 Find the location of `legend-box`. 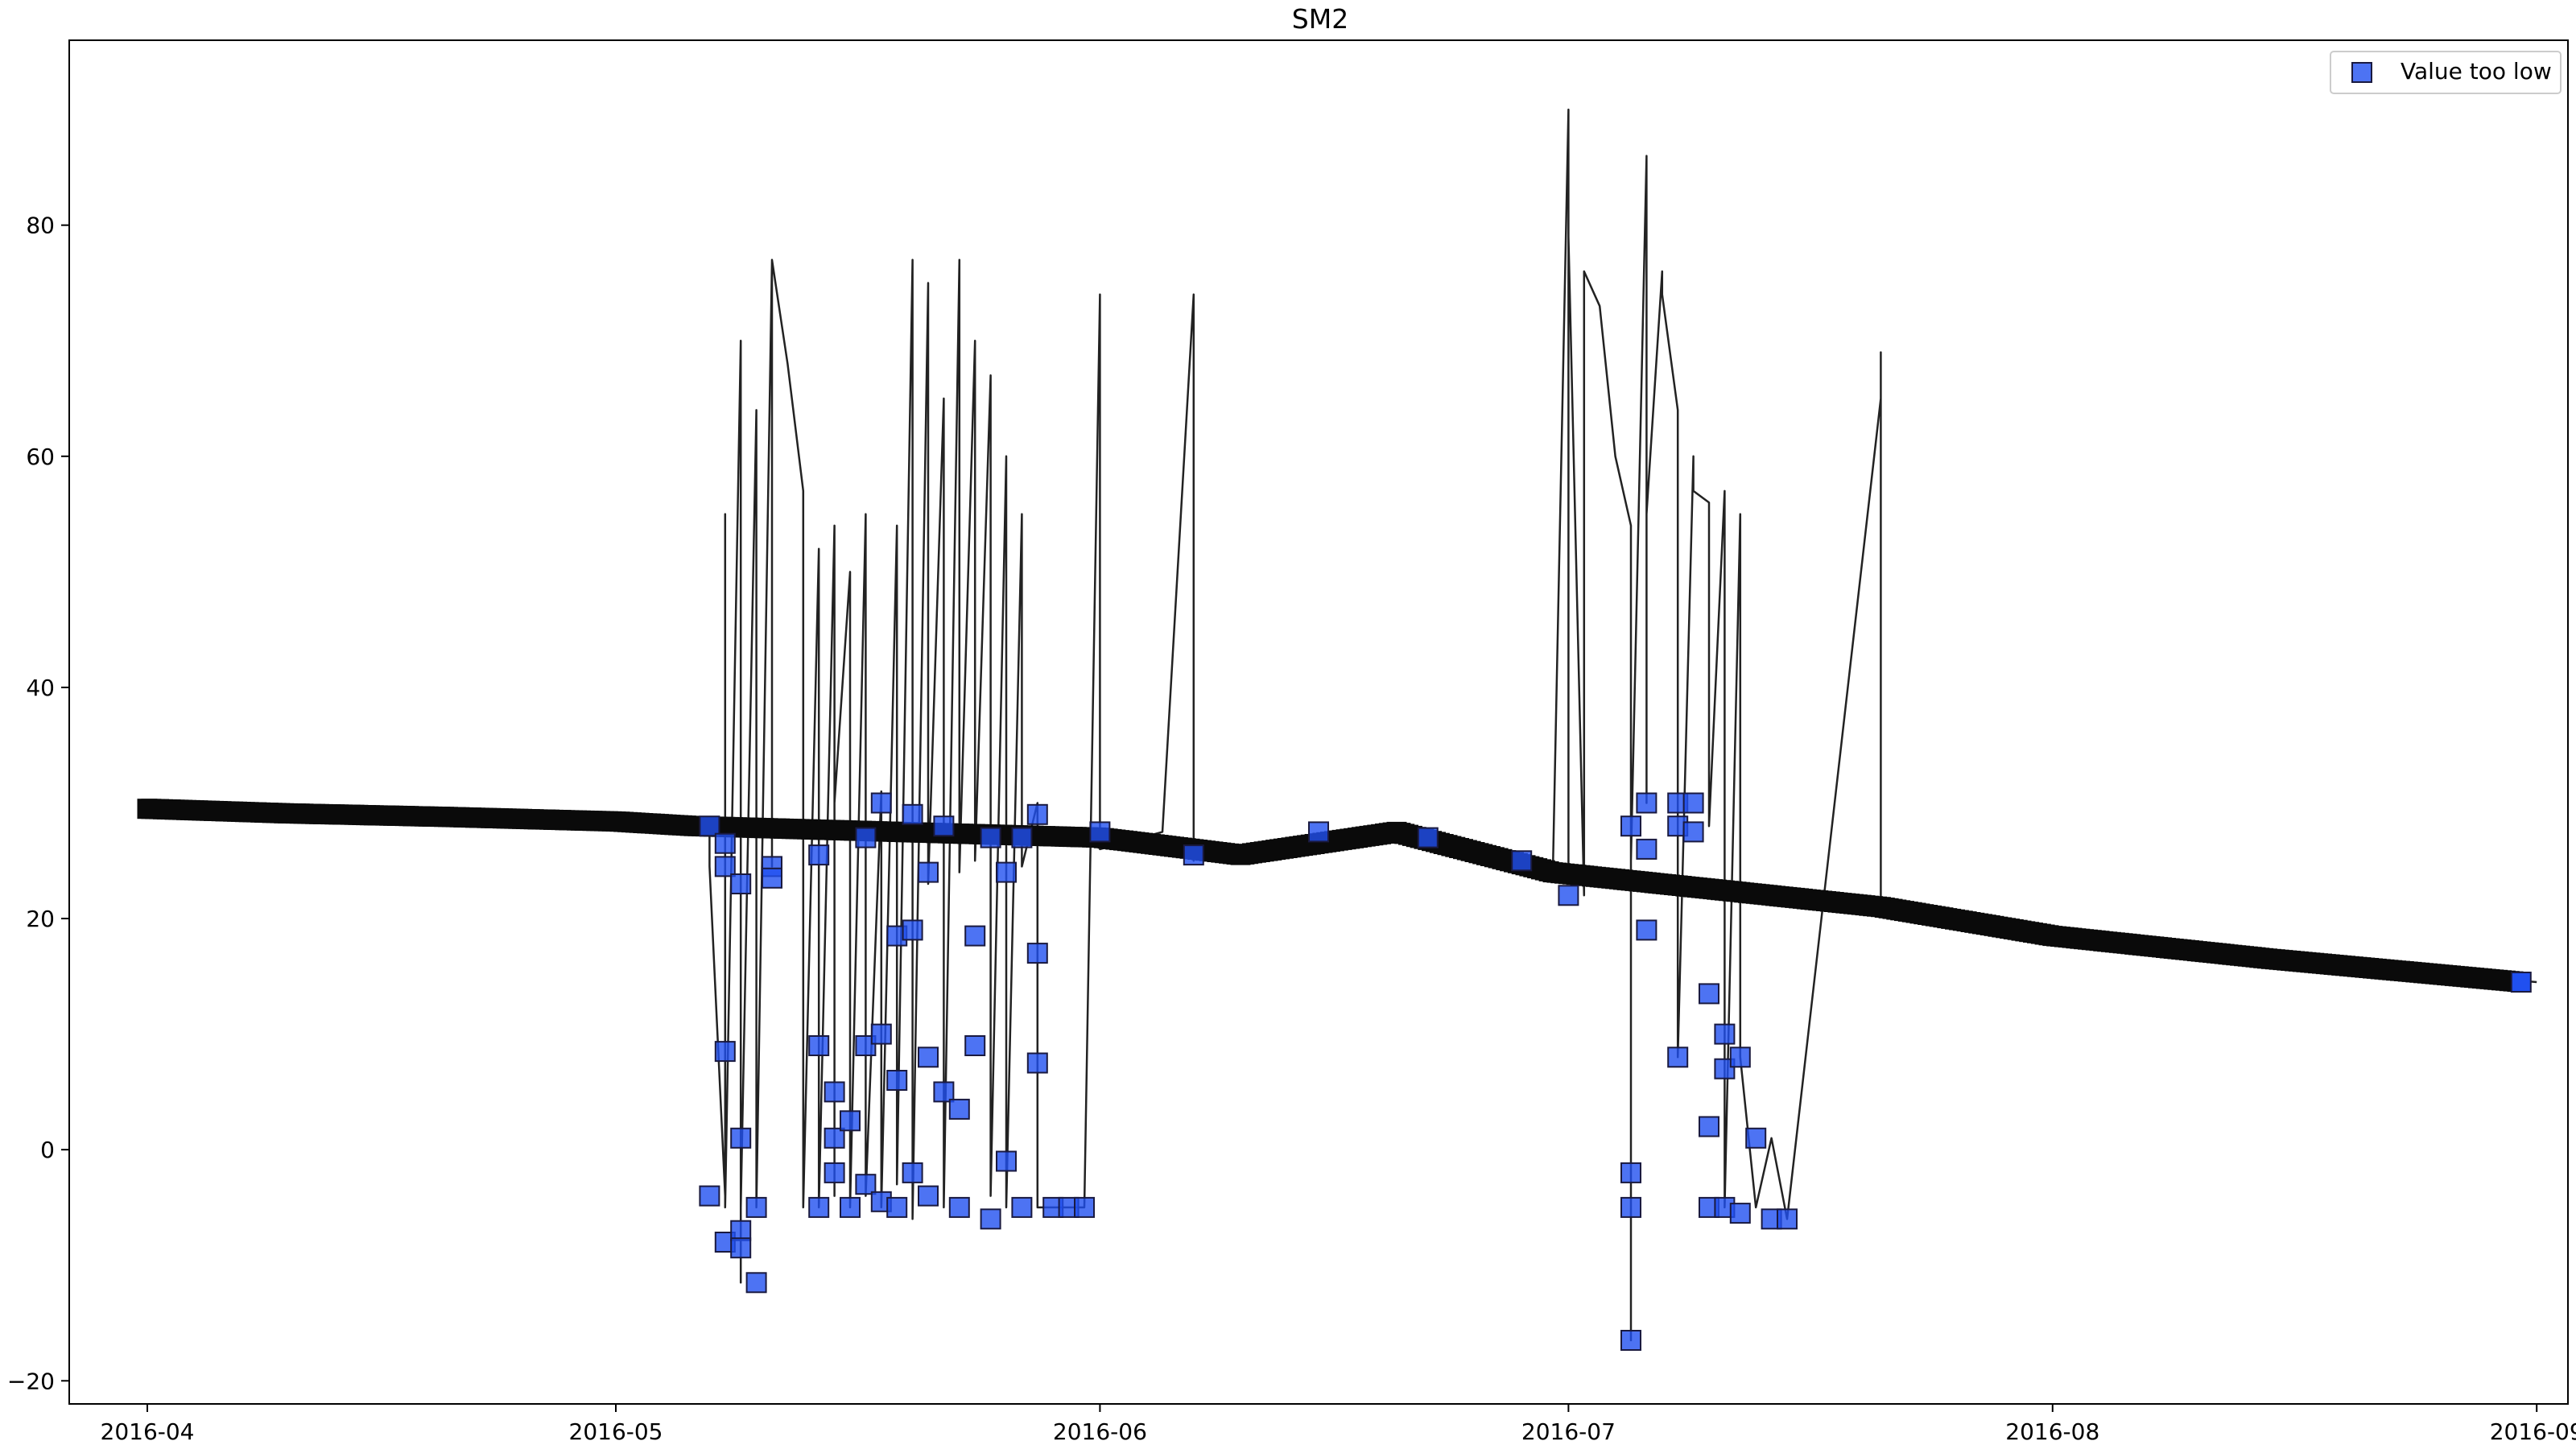

legend-box is located at coordinates (2446, 72).